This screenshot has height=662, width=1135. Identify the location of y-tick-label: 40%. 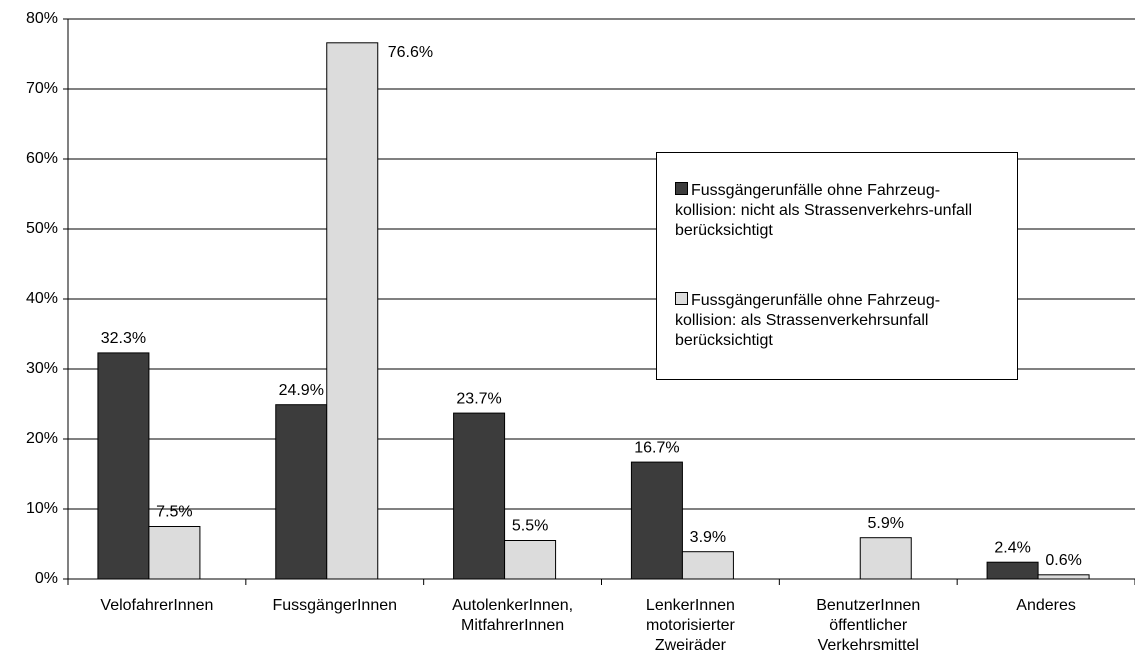
(42, 298).